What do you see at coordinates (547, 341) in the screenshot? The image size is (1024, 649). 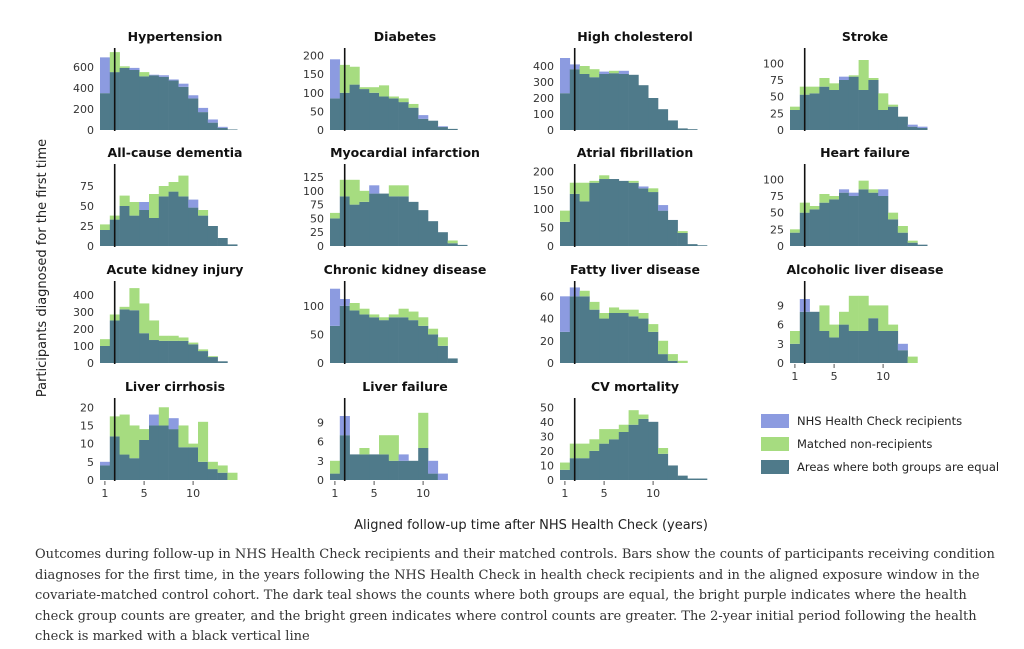 I see `y-tick-label: 20` at bounding box center [547, 341].